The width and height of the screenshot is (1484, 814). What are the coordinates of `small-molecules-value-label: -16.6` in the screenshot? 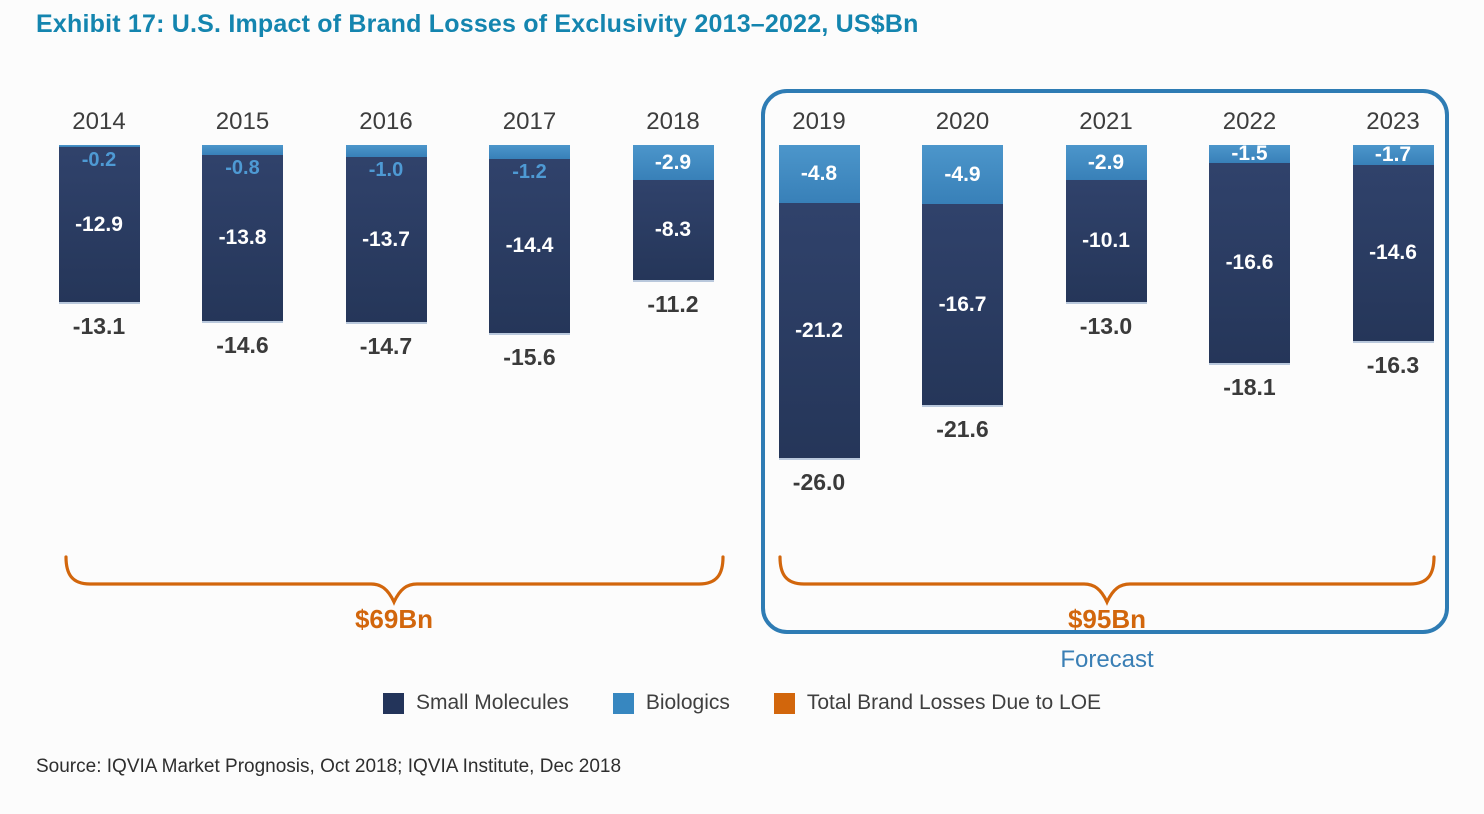 It's located at (1249, 262).